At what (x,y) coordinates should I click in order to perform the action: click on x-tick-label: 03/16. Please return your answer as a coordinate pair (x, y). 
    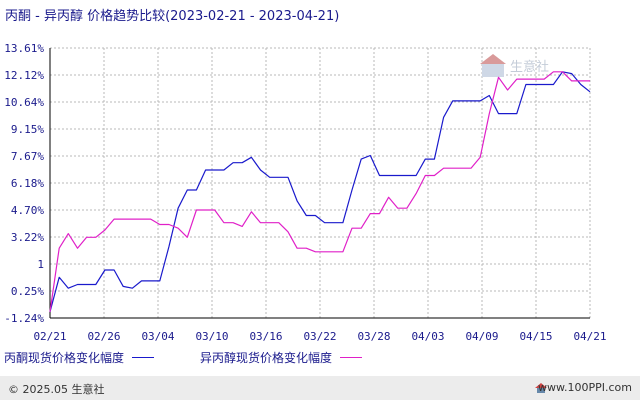
    Looking at the image, I should click on (265, 336).